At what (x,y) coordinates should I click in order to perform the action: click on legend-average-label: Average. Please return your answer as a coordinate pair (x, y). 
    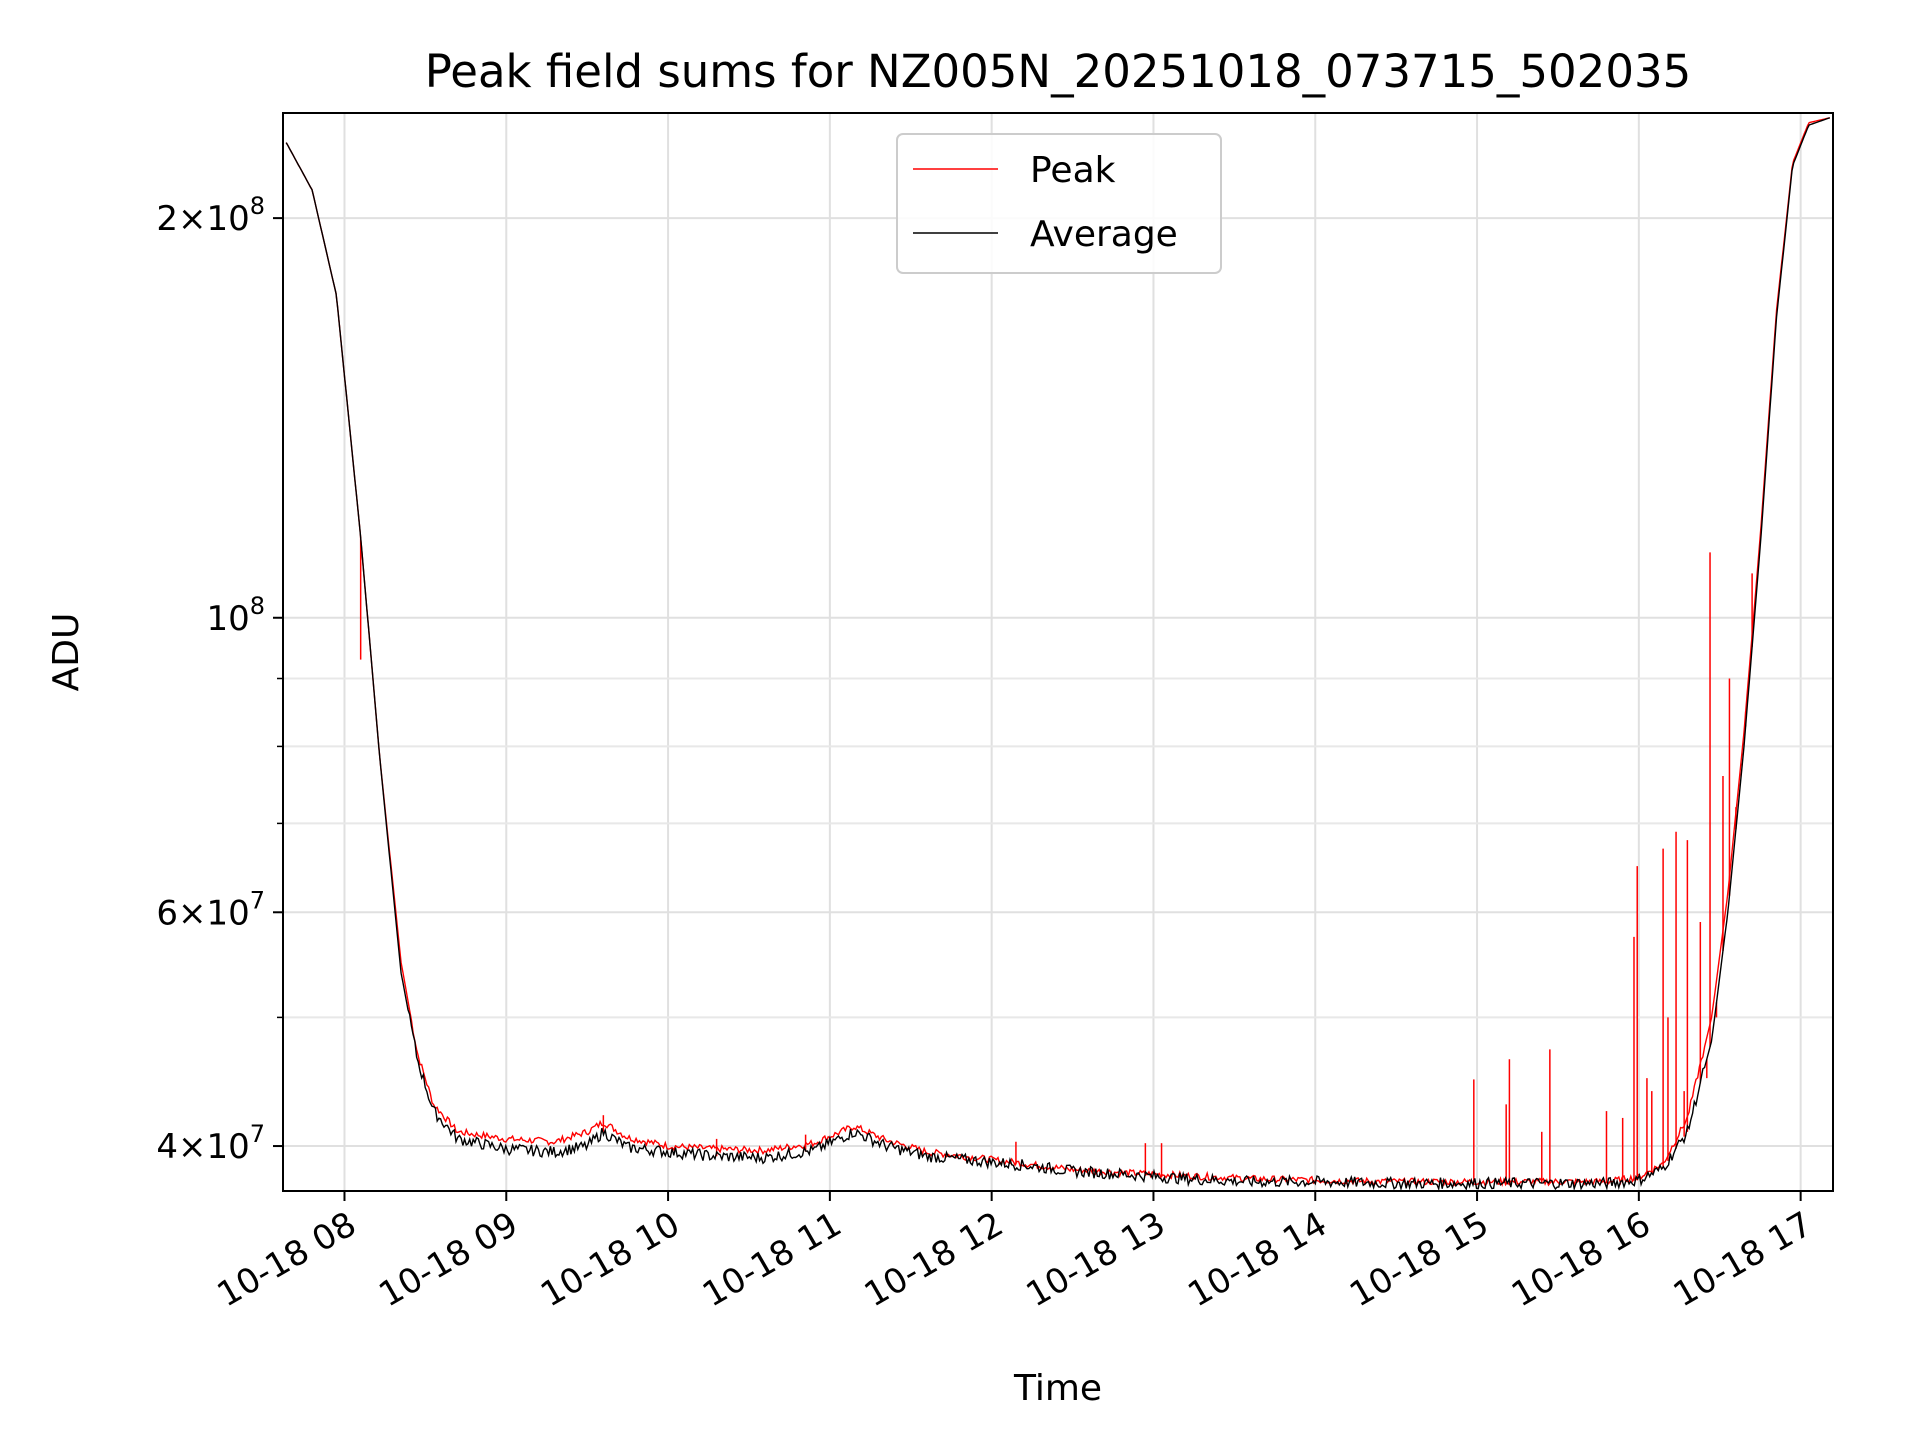
    Looking at the image, I should click on (1104, 234).